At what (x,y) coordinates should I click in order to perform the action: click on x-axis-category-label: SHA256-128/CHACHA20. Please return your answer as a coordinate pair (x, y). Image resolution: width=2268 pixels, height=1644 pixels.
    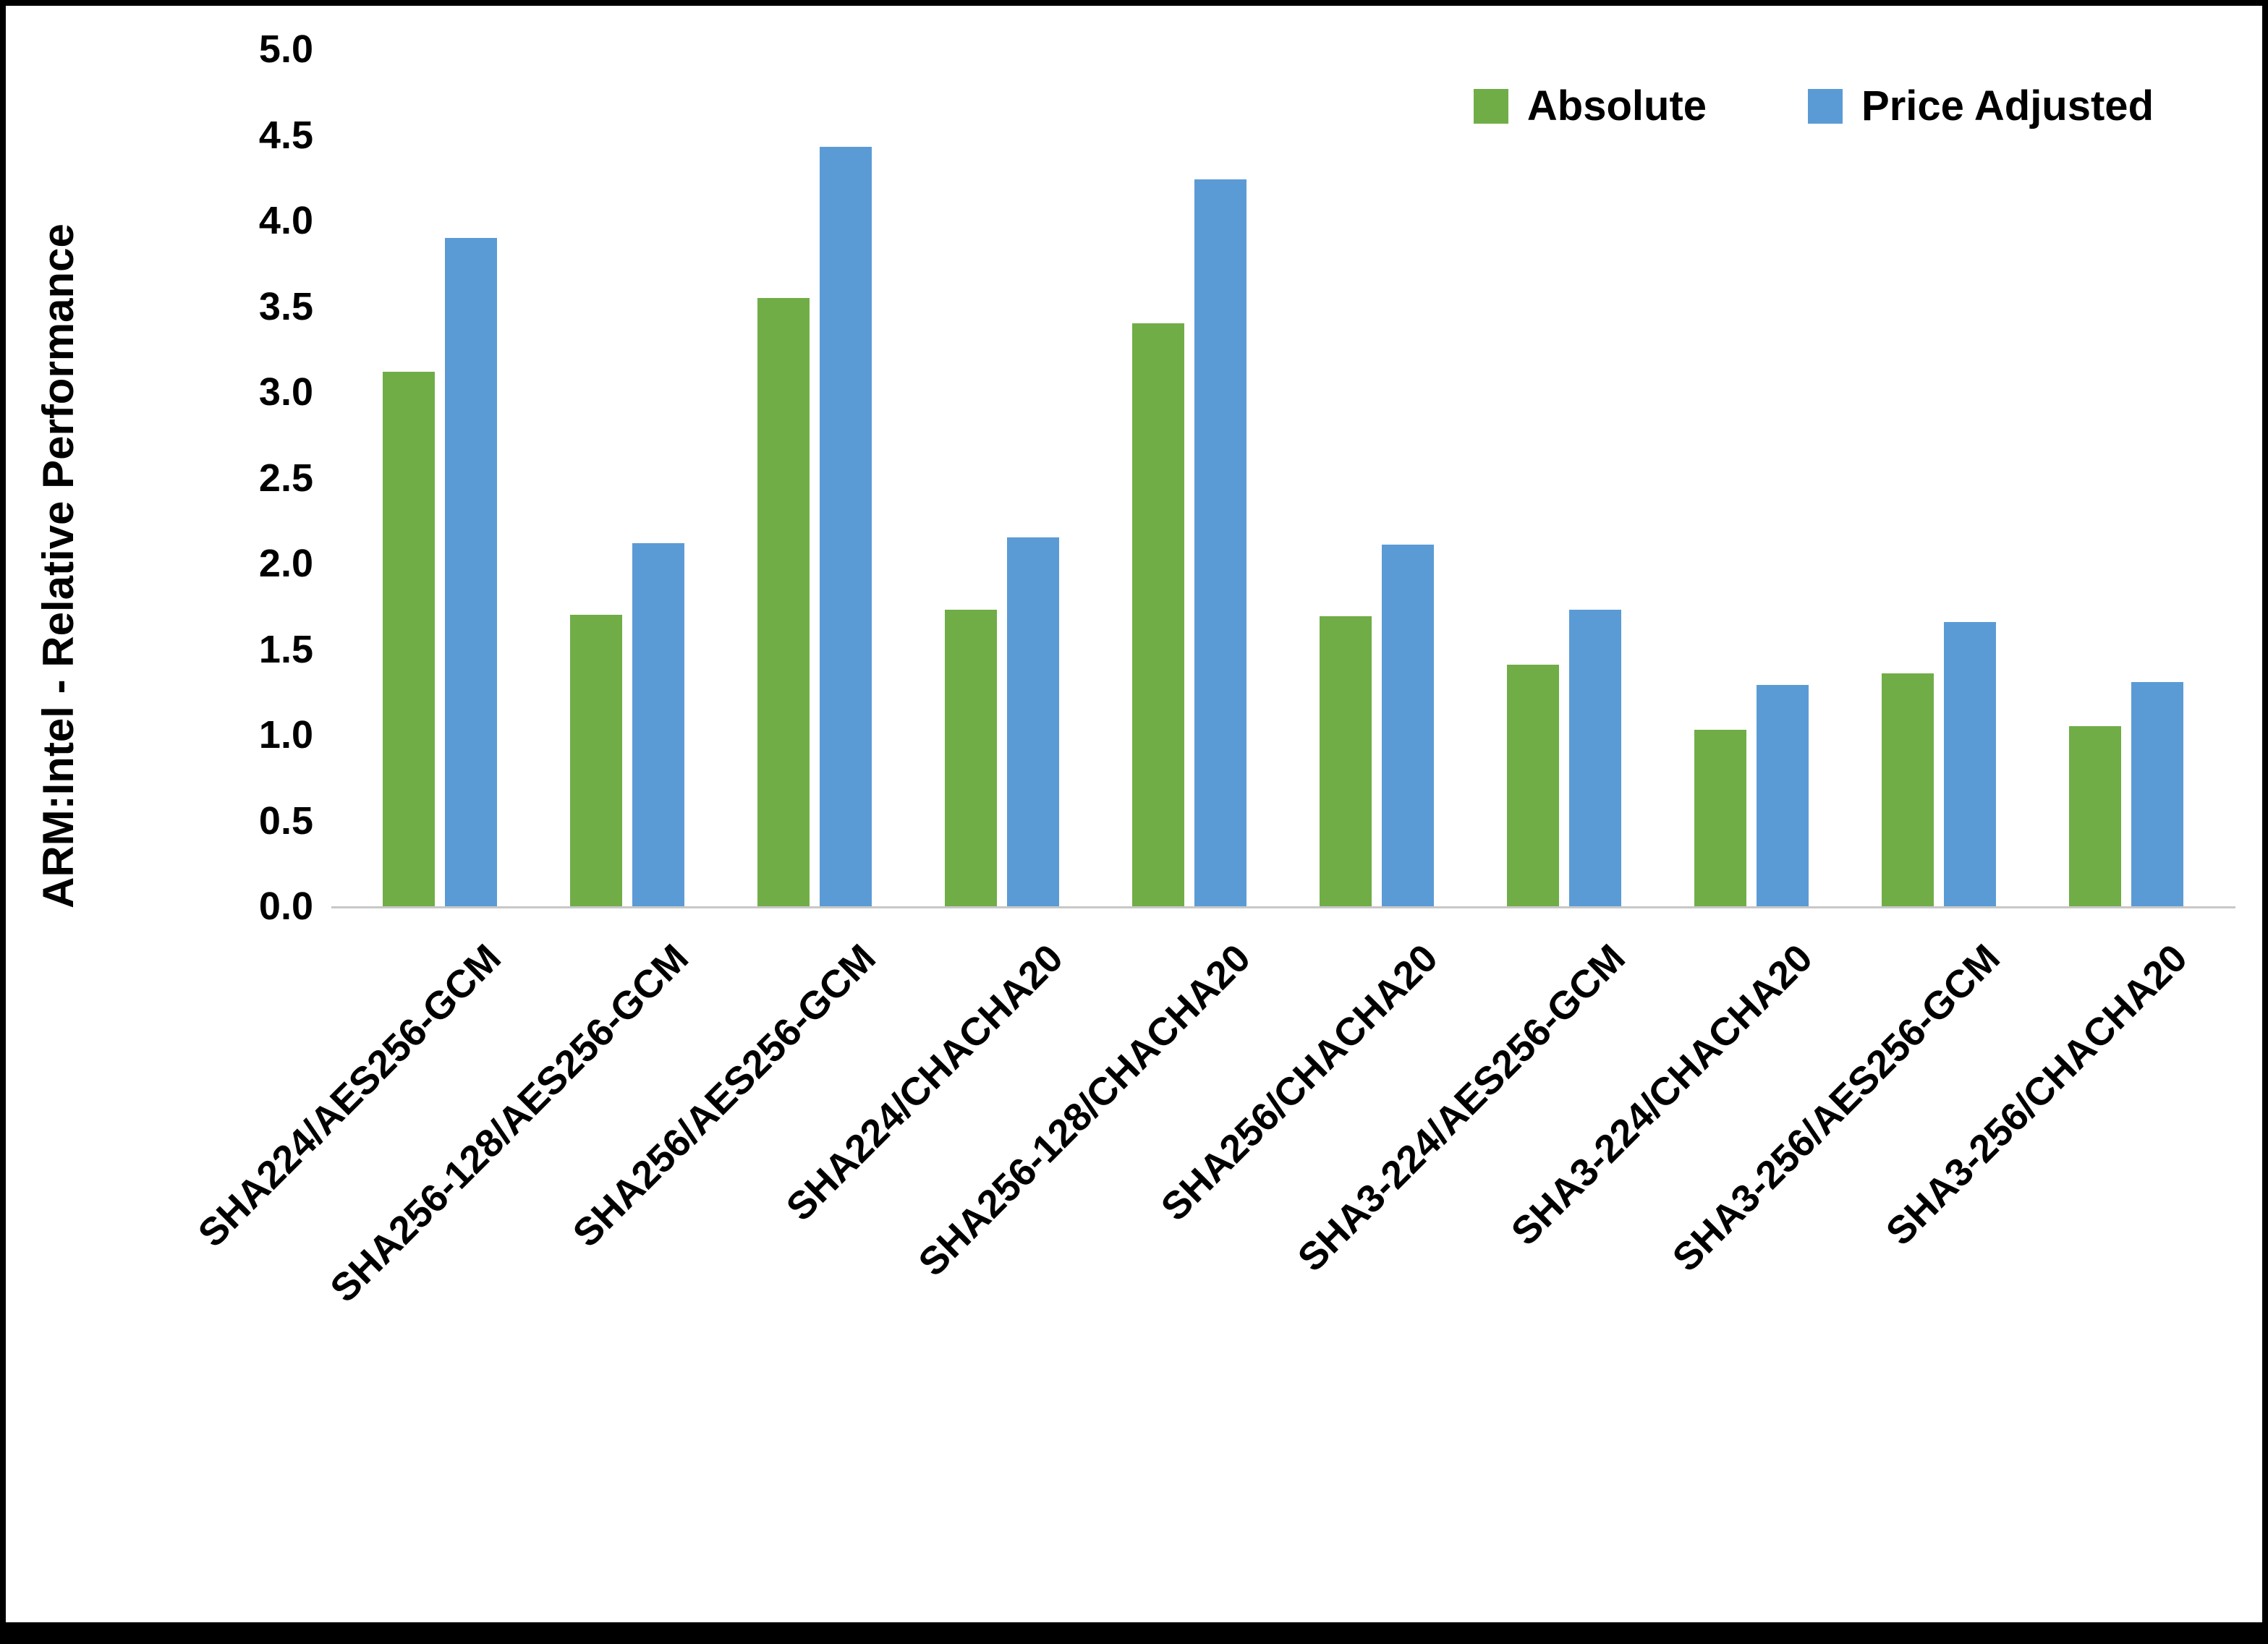
    Looking at the image, I should click on (1085, 1110).